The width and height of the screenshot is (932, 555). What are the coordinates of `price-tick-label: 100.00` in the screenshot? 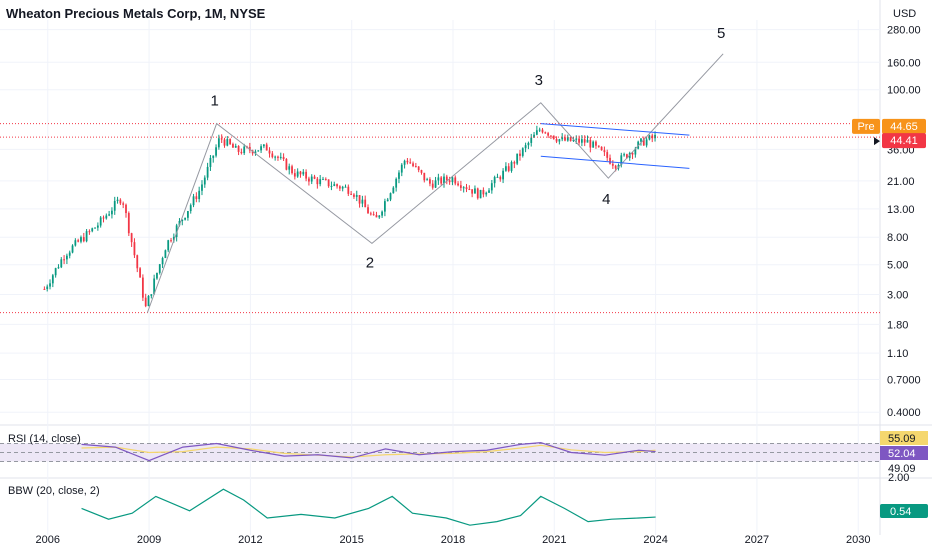 It's located at (904, 91).